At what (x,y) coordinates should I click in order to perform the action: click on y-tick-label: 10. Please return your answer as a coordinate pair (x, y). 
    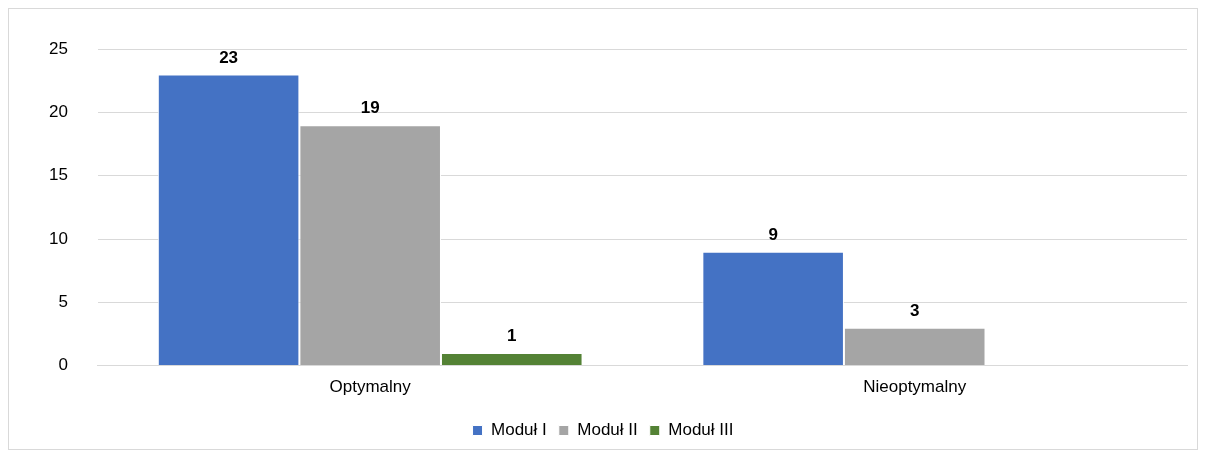
    Looking at the image, I should click on (58, 238).